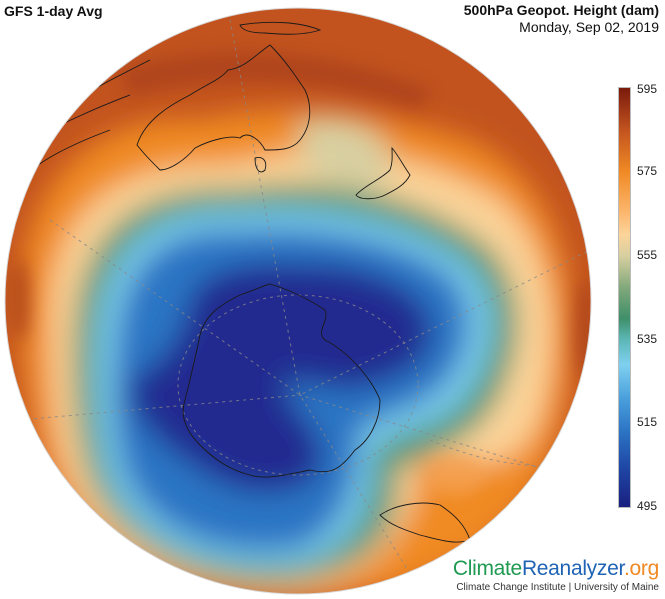 The height and width of the screenshot is (599, 665). I want to click on colorbar-tick-595: 595, so click(647, 89).